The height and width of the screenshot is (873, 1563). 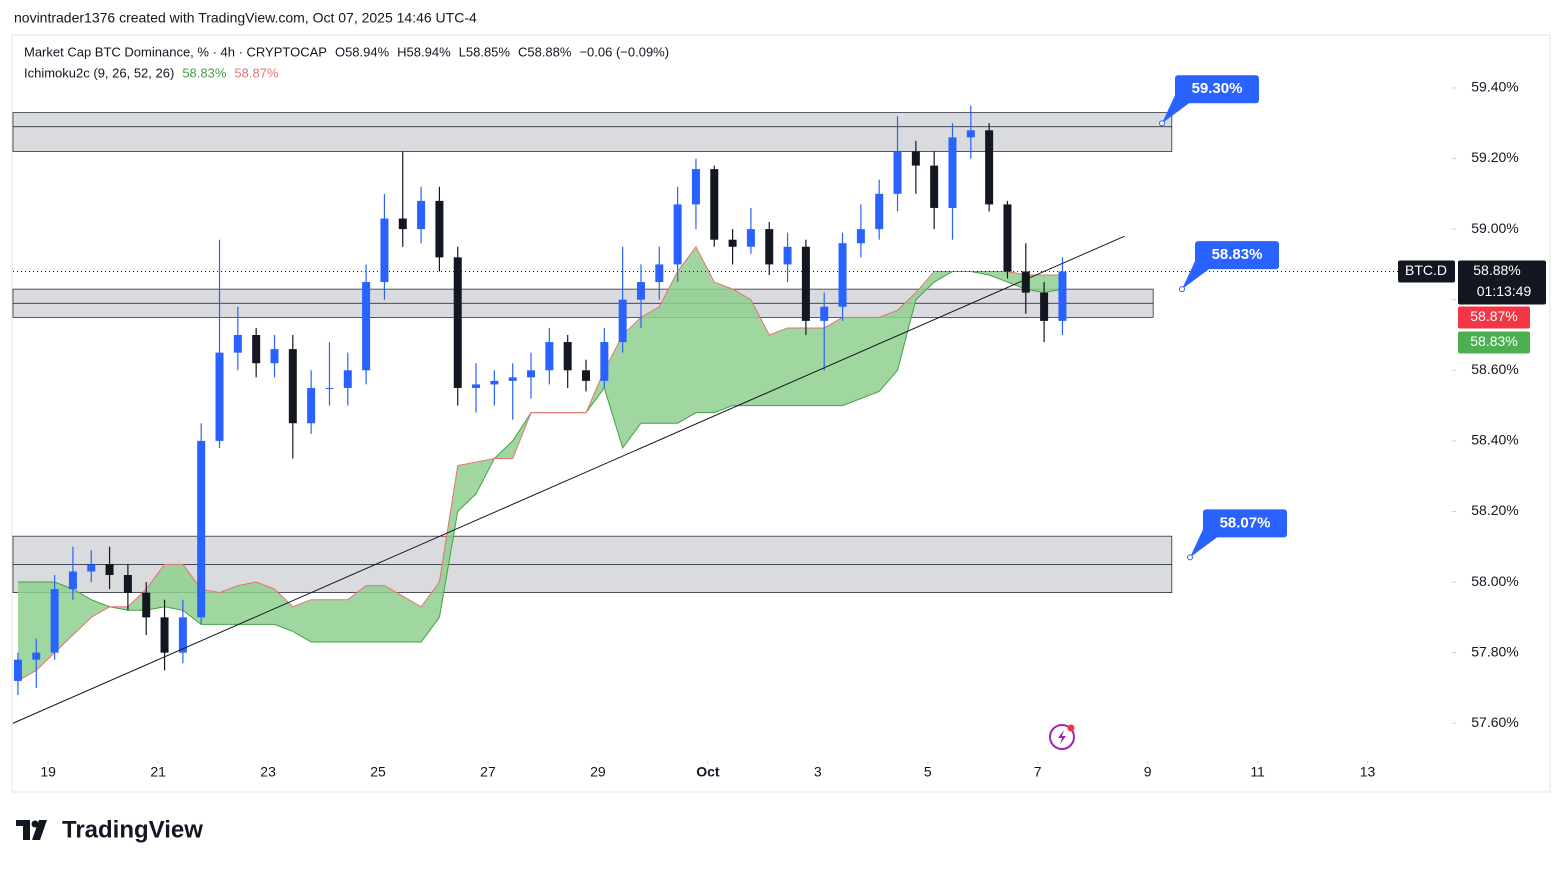 What do you see at coordinates (1494, 87) in the screenshot?
I see `y-tick-label: 59.40%` at bounding box center [1494, 87].